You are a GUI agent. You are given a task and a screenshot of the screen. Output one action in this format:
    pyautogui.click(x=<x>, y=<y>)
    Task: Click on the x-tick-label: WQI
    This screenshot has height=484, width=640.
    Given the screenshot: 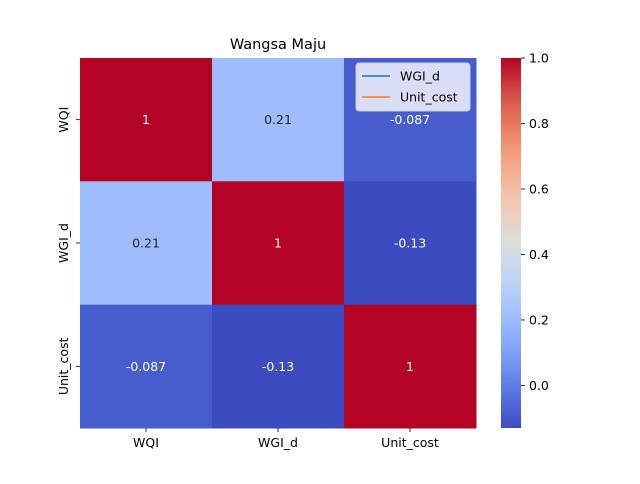 What is the action you would take?
    pyautogui.click(x=146, y=442)
    